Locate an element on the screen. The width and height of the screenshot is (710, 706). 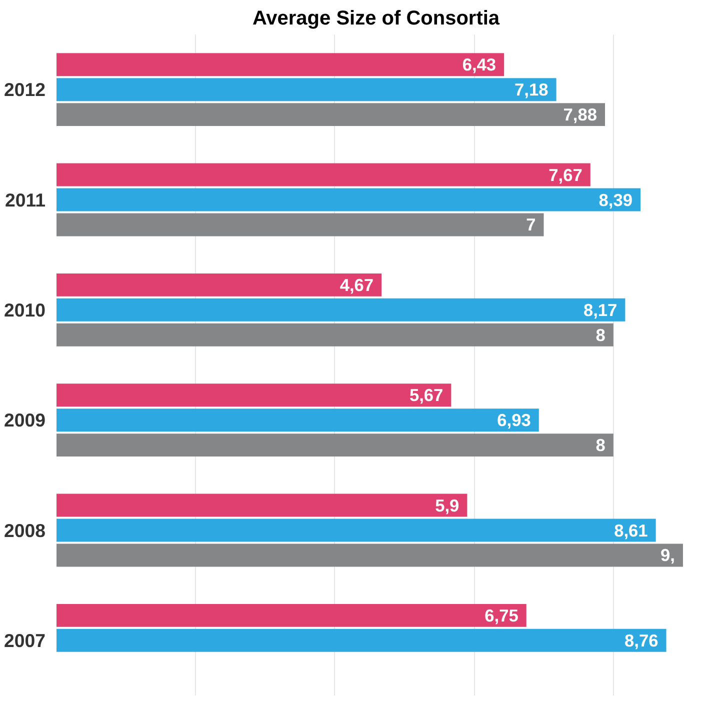
data-label: 8,61 is located at coordinates (631, 530).